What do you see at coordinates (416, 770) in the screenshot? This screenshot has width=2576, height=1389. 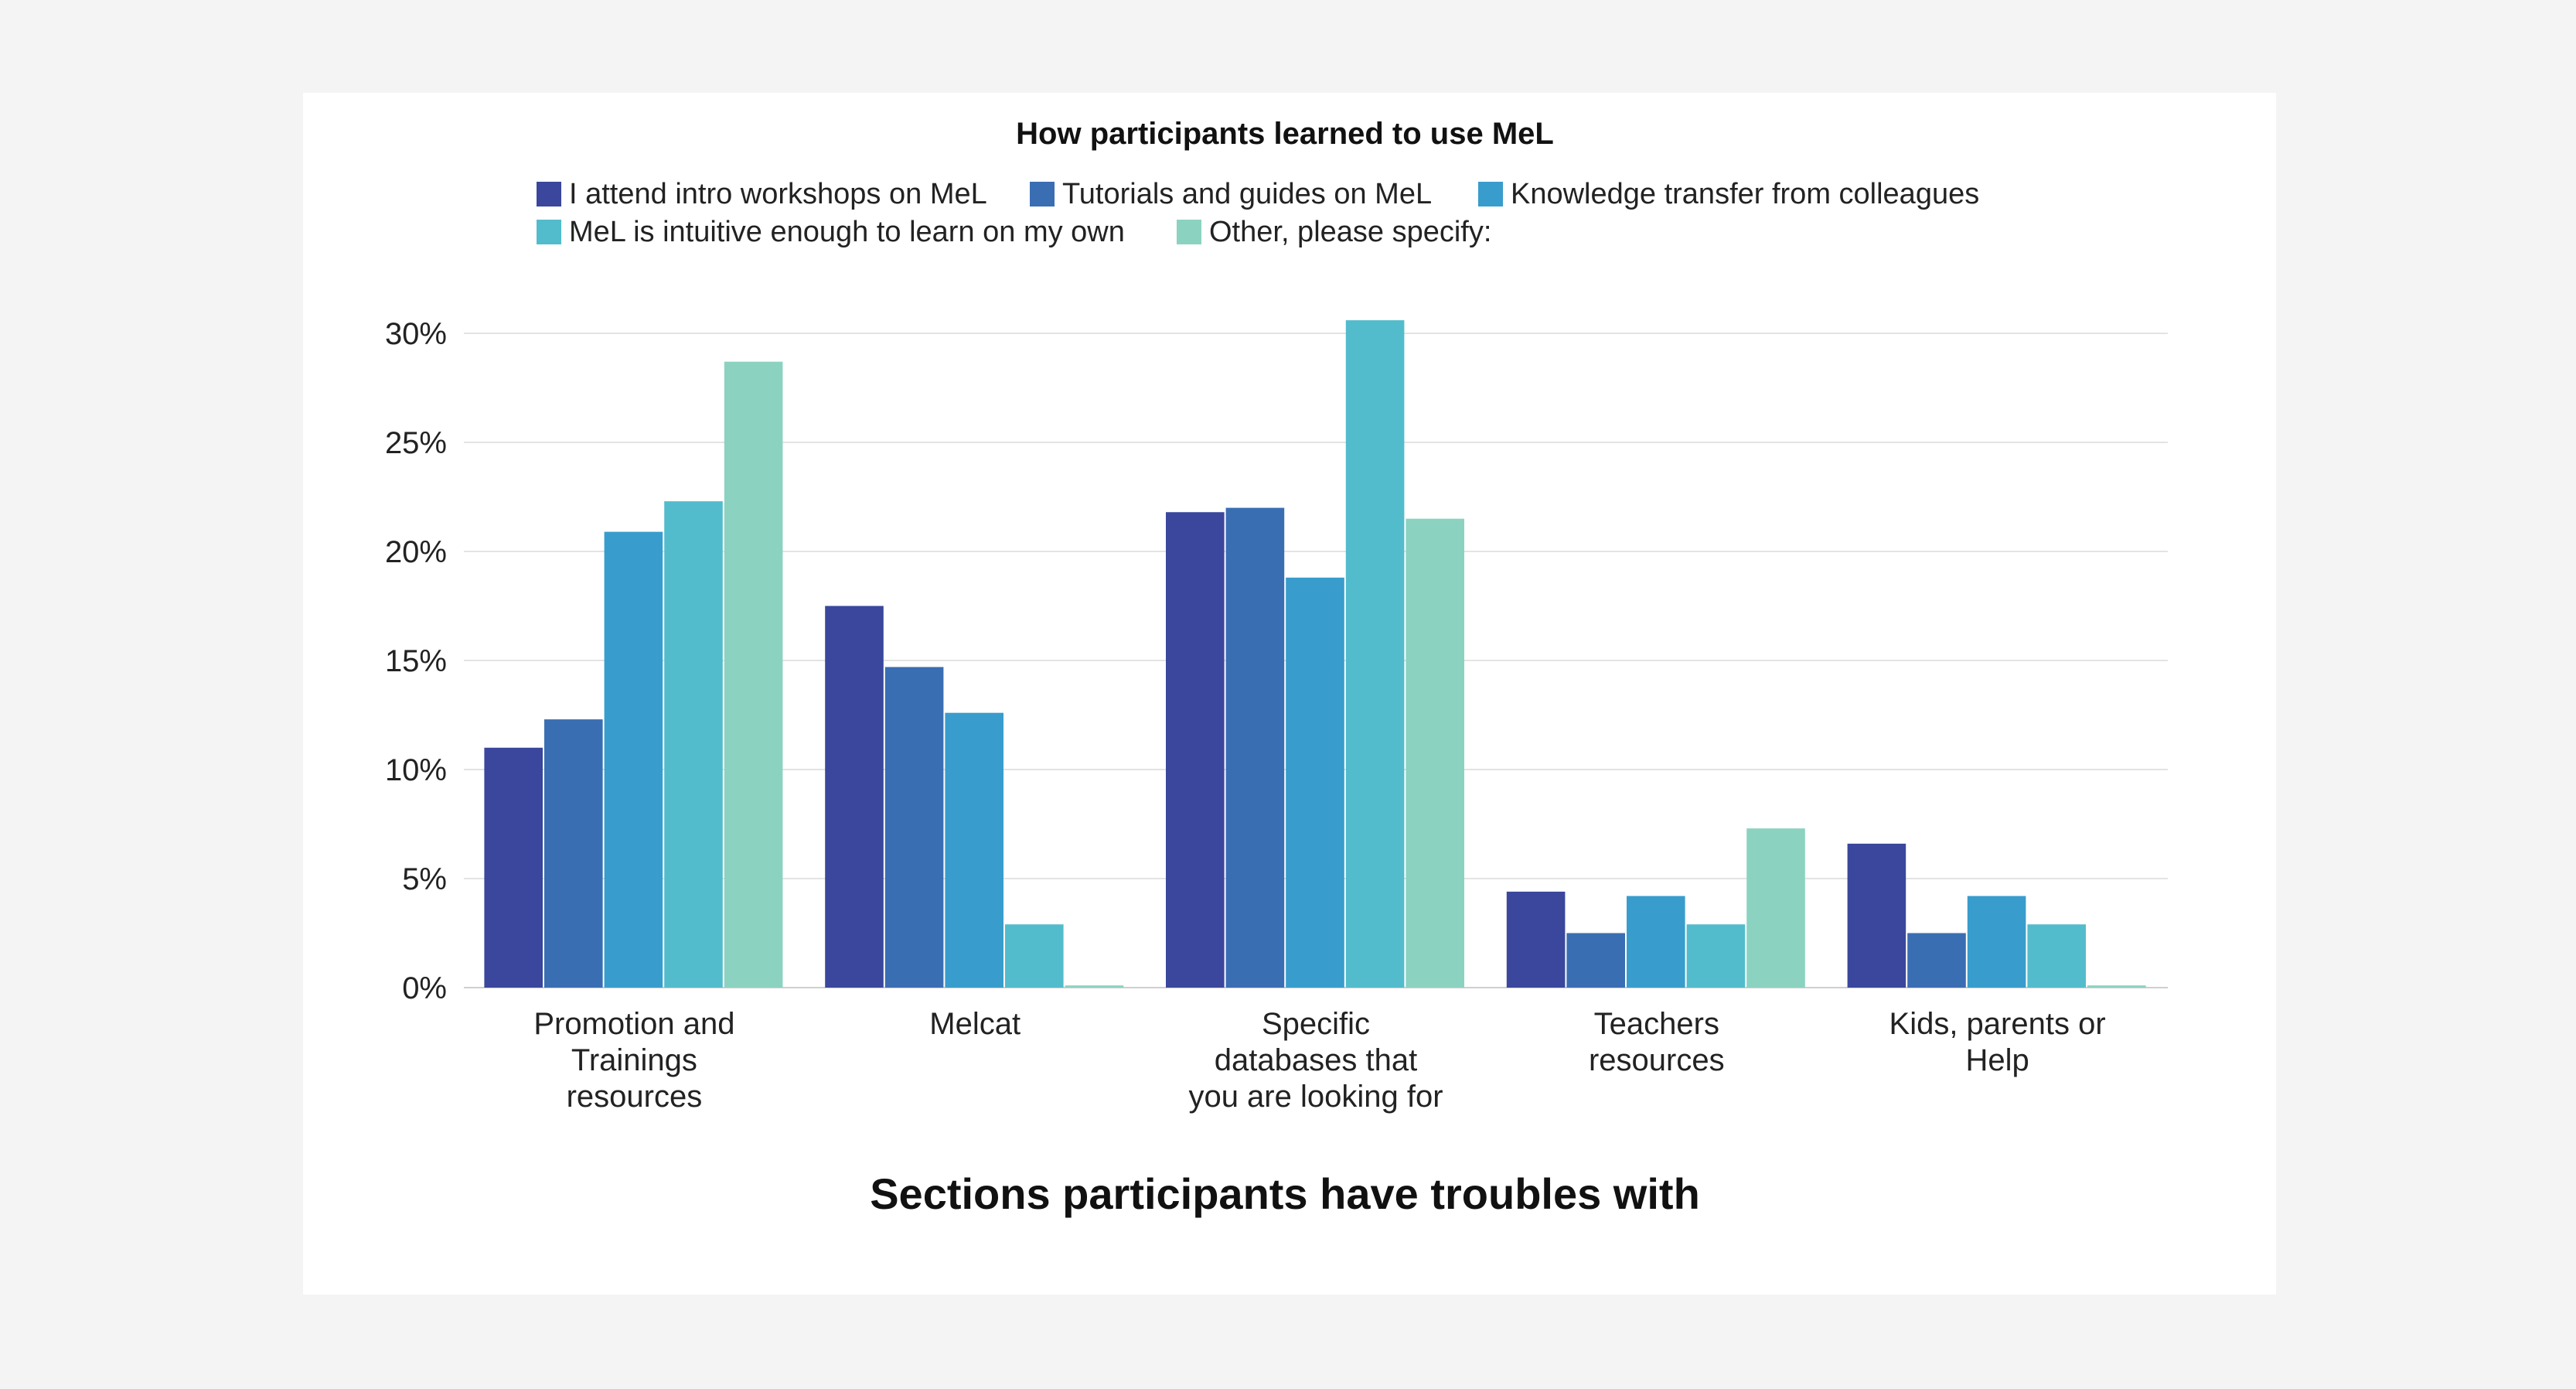 I see `y-tick-label: 10%` at bounding box center [416, 770].